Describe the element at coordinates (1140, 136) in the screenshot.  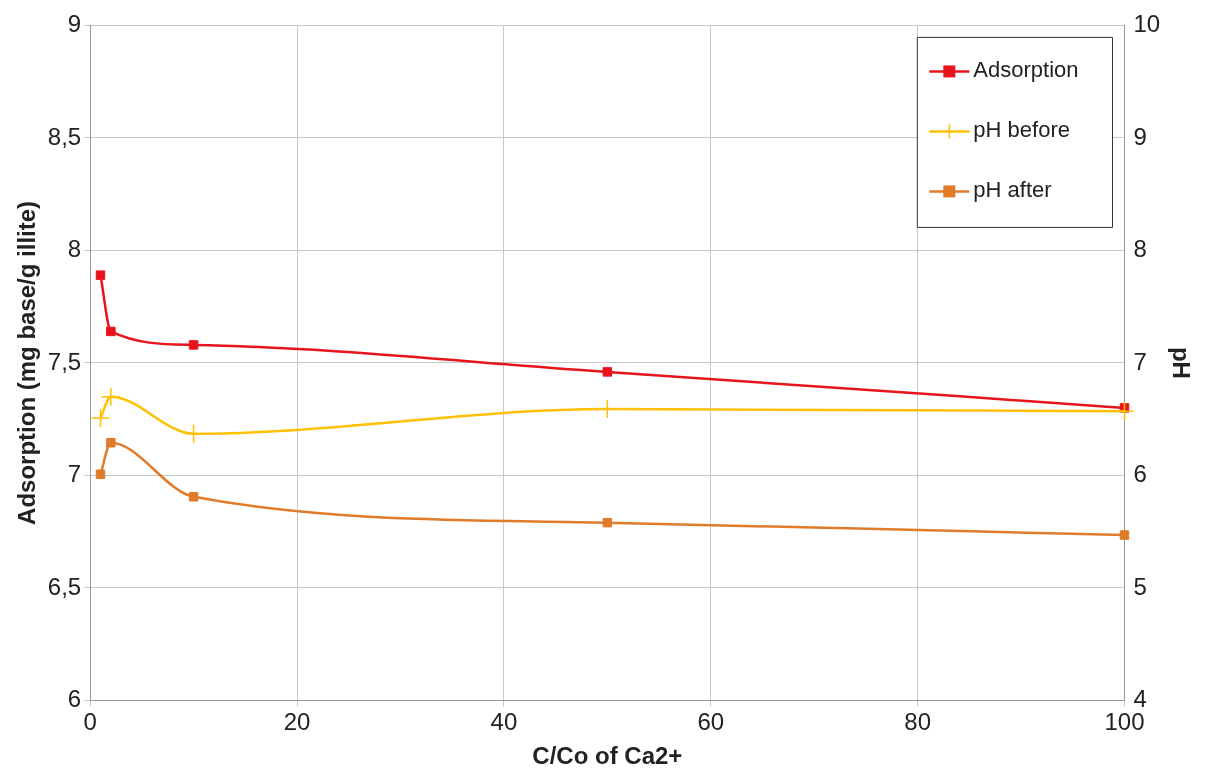
I see `y2-tick-label: 9` at that location.